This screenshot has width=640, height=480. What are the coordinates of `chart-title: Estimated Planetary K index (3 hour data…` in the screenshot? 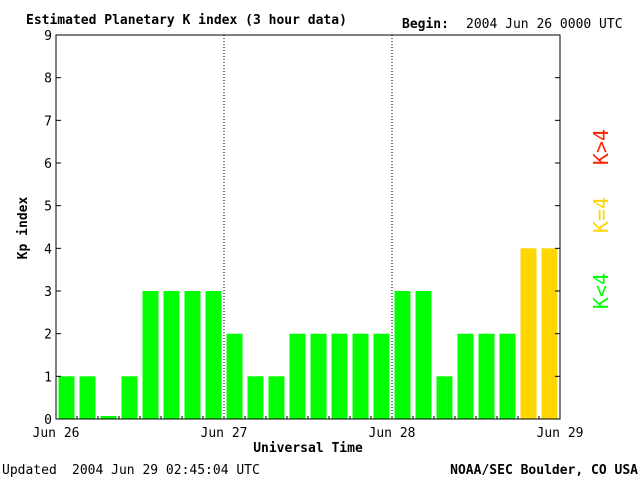 It's located at (186, 20).